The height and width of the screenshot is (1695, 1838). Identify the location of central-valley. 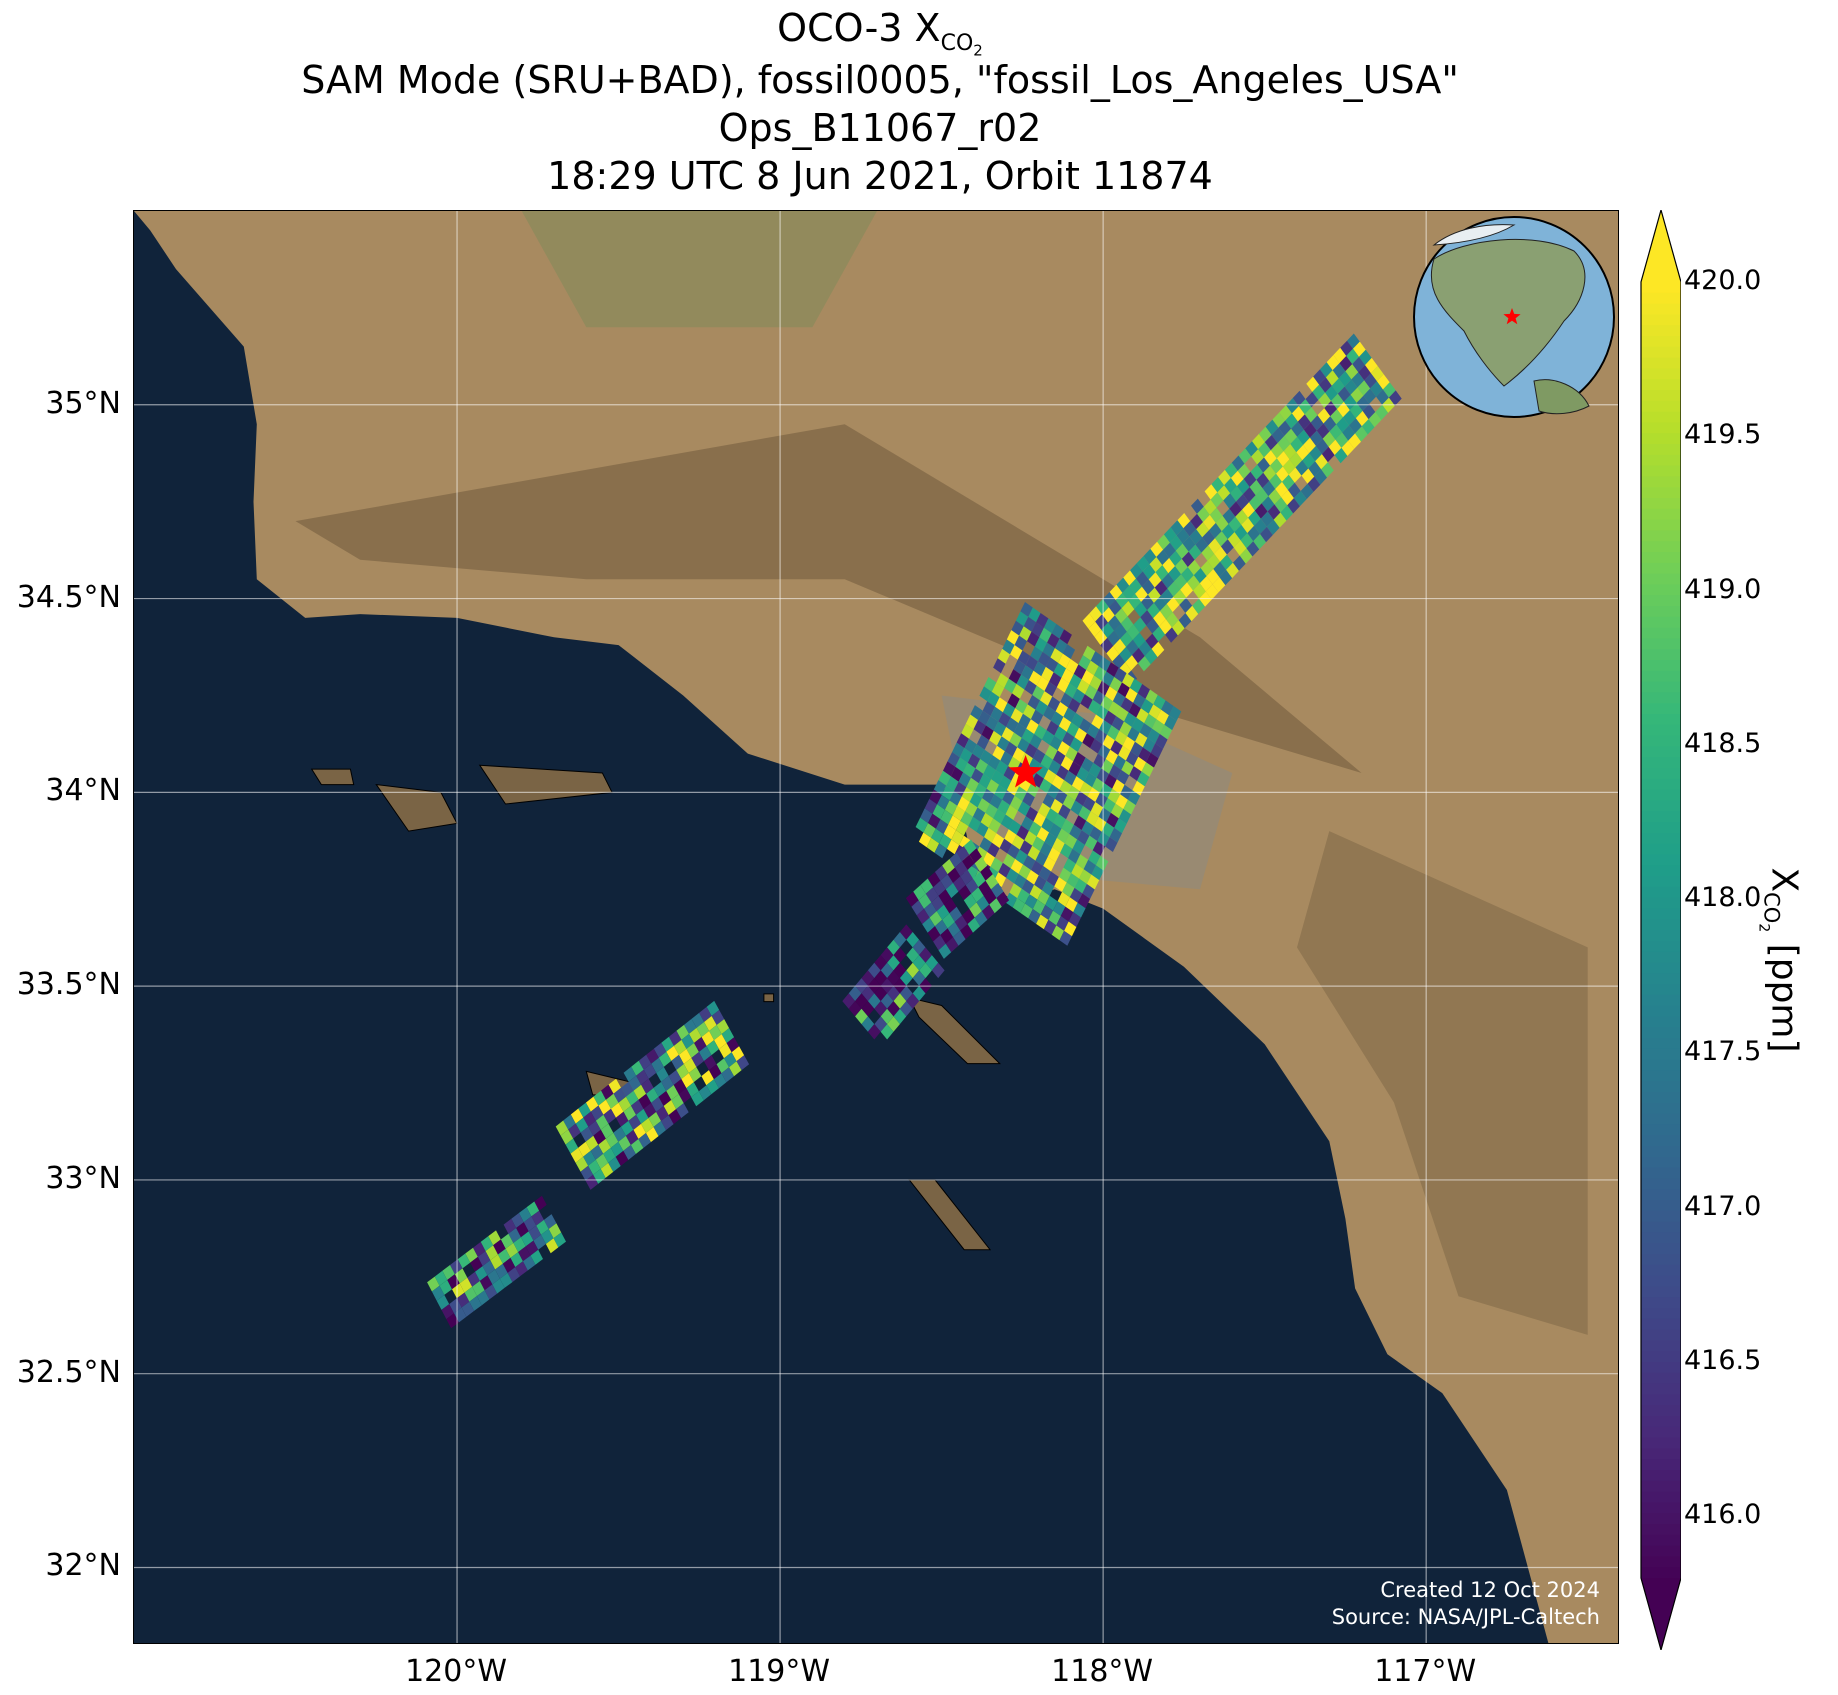
(699, 269).